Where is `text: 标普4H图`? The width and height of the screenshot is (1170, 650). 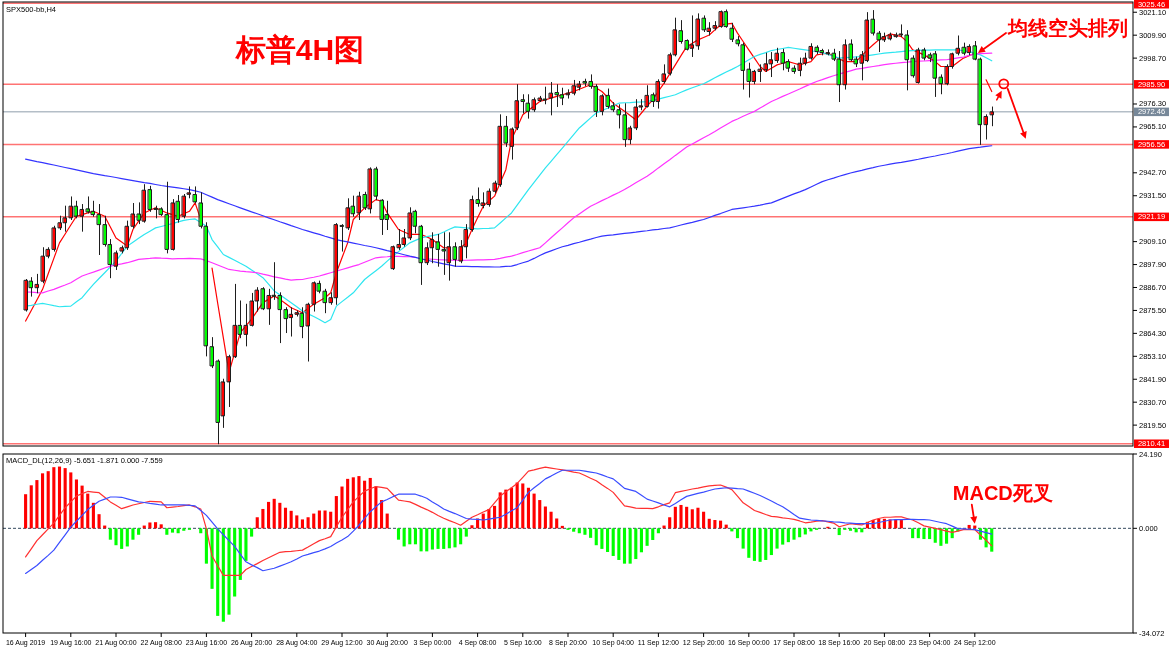
text: 标普4H图 is located at coordinates (299, 49).